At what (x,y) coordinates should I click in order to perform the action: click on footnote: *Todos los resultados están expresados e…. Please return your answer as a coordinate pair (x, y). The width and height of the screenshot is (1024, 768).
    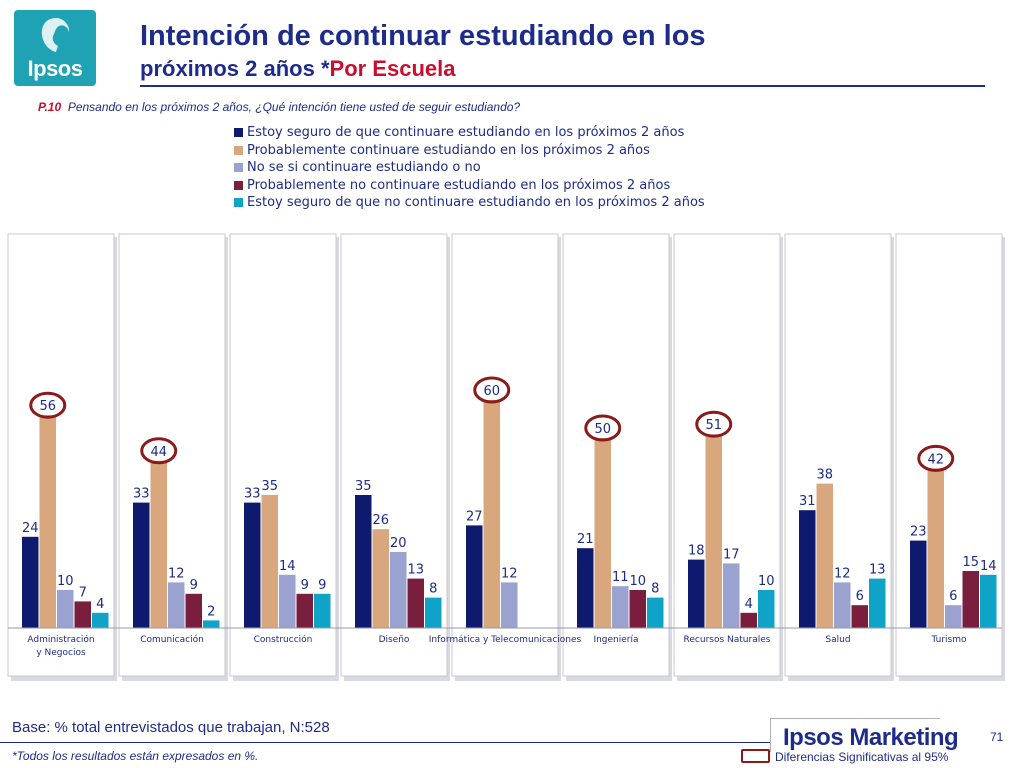
    Looking at the image, I should click on (135, 756).